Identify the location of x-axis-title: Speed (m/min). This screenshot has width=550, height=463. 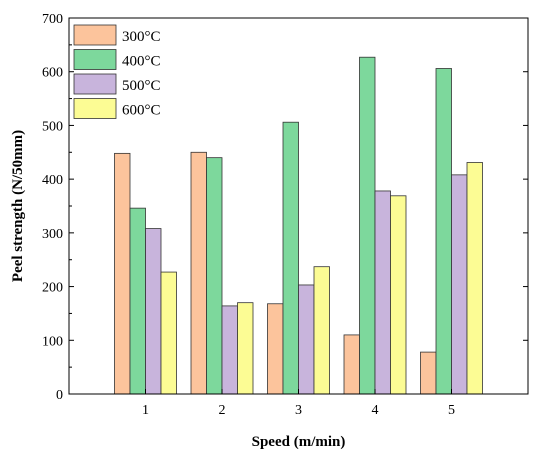
(299, 442).